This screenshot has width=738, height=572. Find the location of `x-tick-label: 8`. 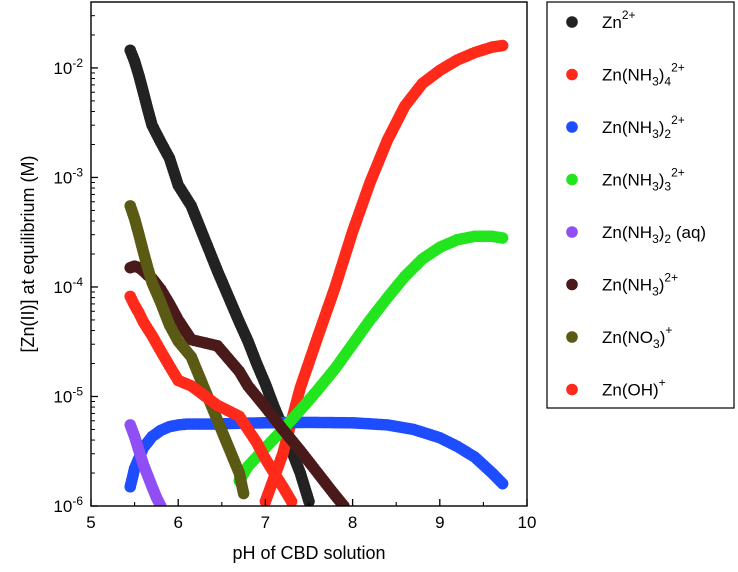

x-tick-label: 8 is located at coordinates (352, 522).